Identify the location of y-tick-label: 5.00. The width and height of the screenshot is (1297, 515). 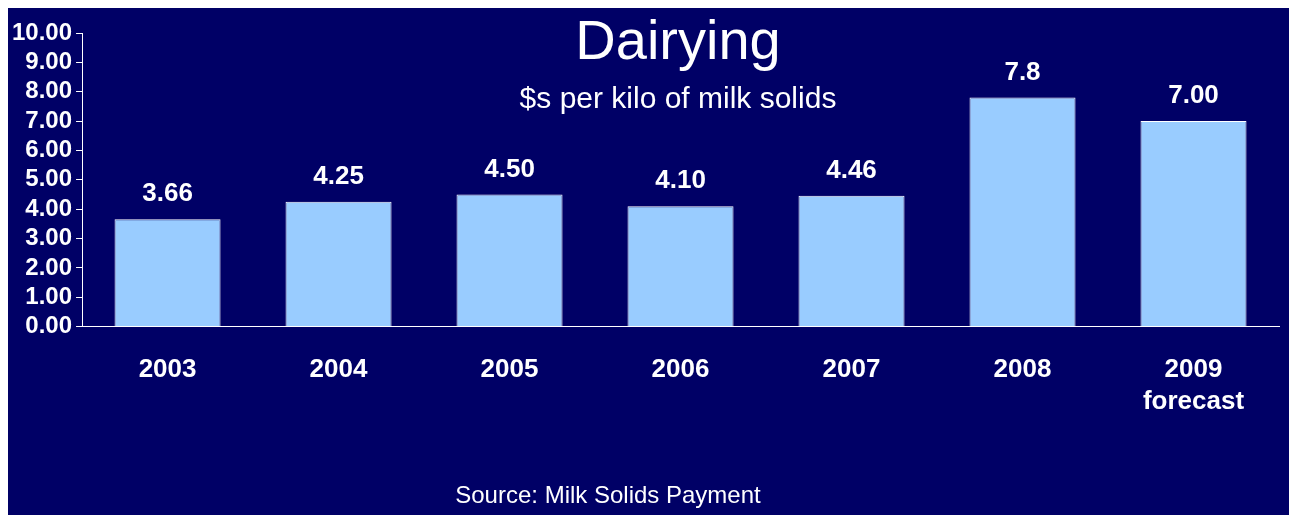
(49, 178).